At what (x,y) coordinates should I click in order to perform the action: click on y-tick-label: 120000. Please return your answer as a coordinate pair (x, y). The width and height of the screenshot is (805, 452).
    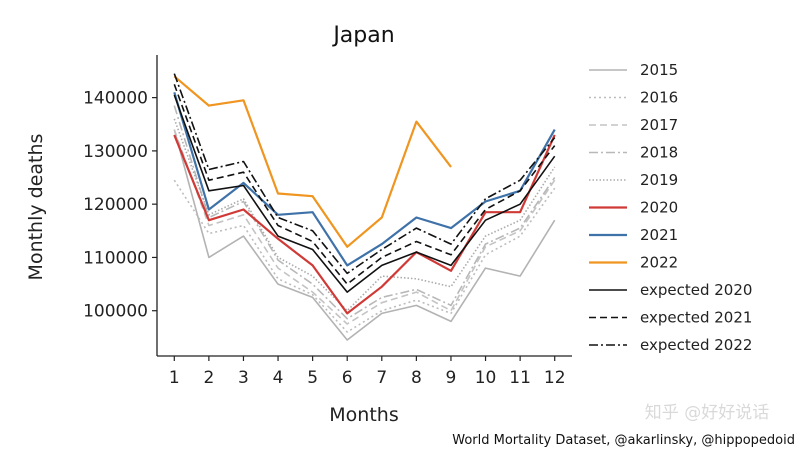
    Looking at the image, I should click on (115, 205).